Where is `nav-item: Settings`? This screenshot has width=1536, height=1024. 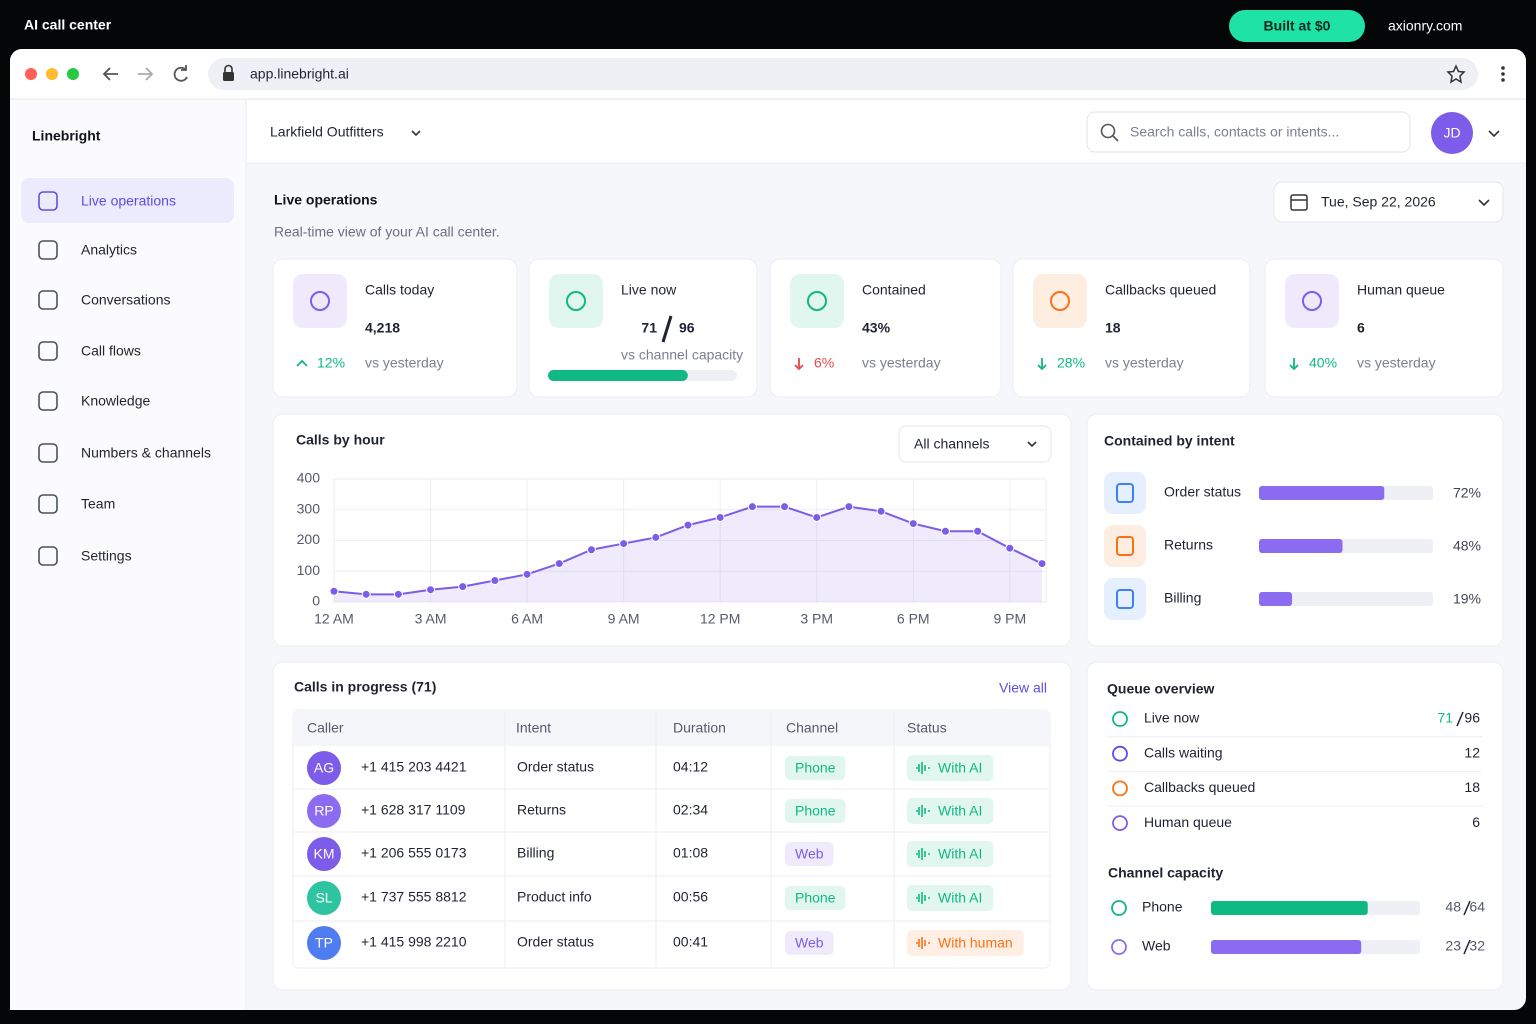
nav-item: Settings is located at coordinates (106, 556).